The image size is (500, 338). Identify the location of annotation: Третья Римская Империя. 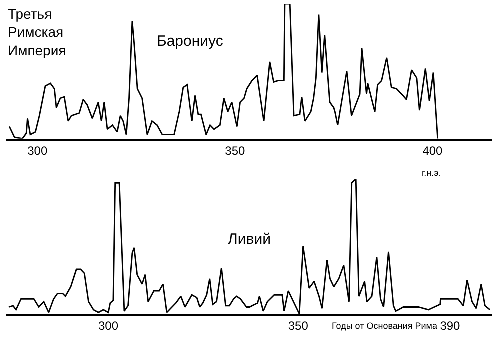
(37, 32).